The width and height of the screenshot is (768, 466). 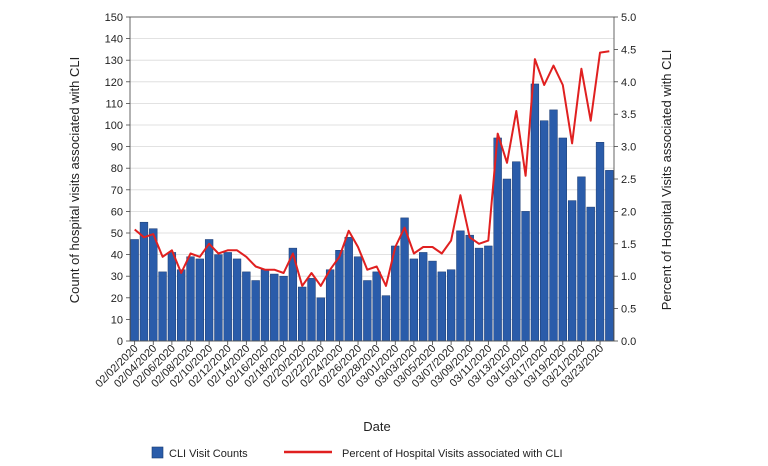 I want to click on y-tick-label: 140, so click(x=114, y=40).